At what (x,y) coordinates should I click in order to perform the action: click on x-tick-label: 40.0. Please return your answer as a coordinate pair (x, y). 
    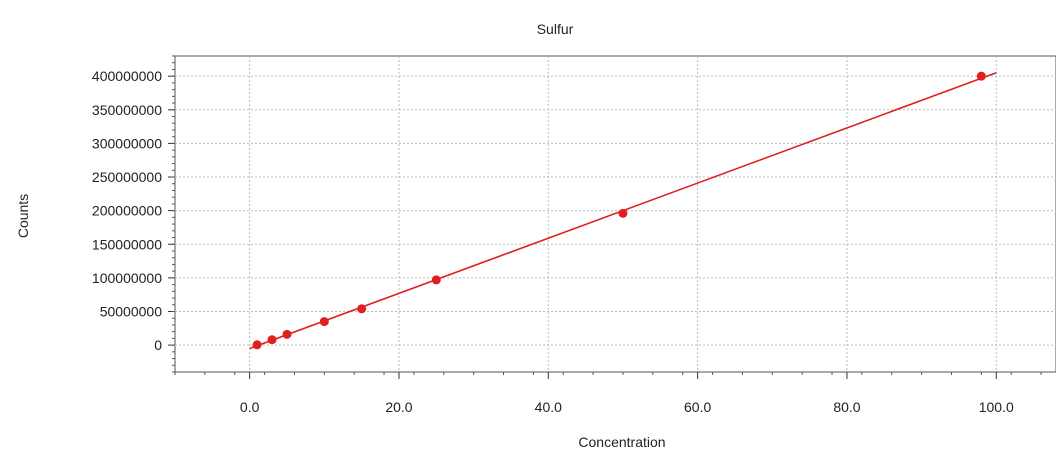
    Looking at the image, I should click on (548, 407).